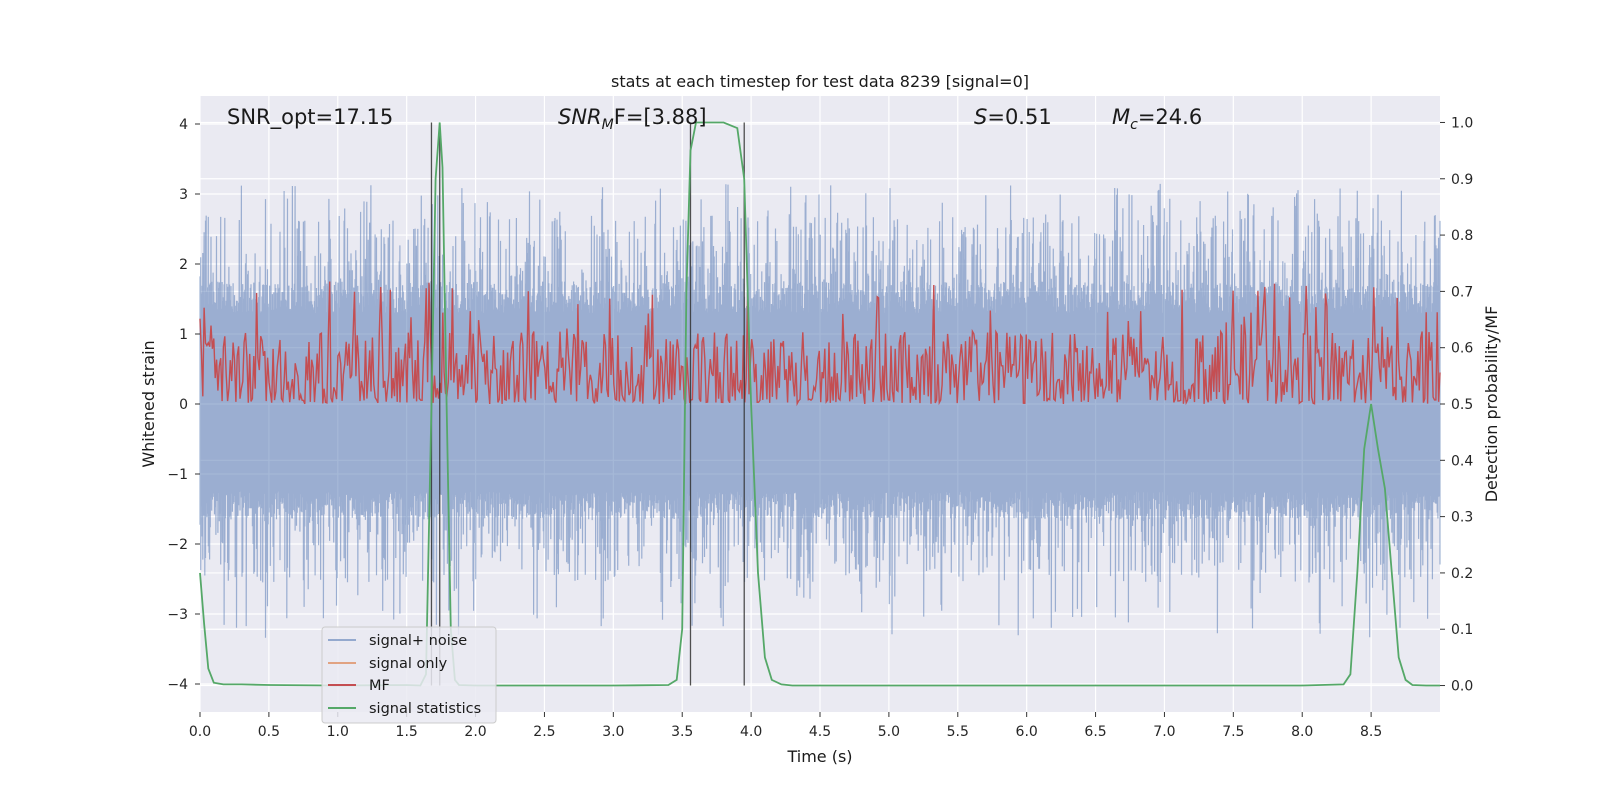 The width and height of the screenshot is (1600, 800). Describe the element at coordinates (177, 545) in the screenshot. I see `y-tick-label: −2` at that location.